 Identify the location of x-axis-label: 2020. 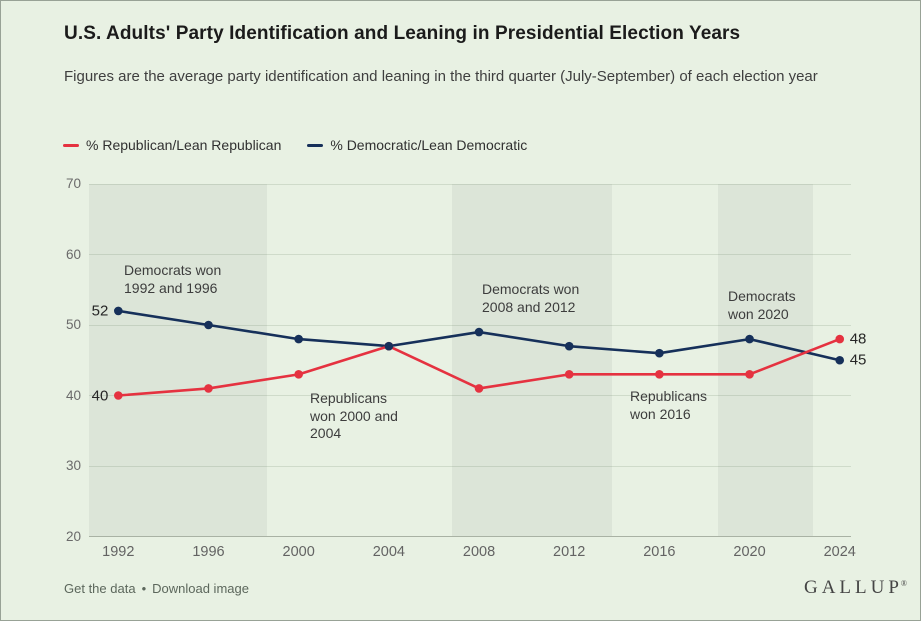
(749, 551).